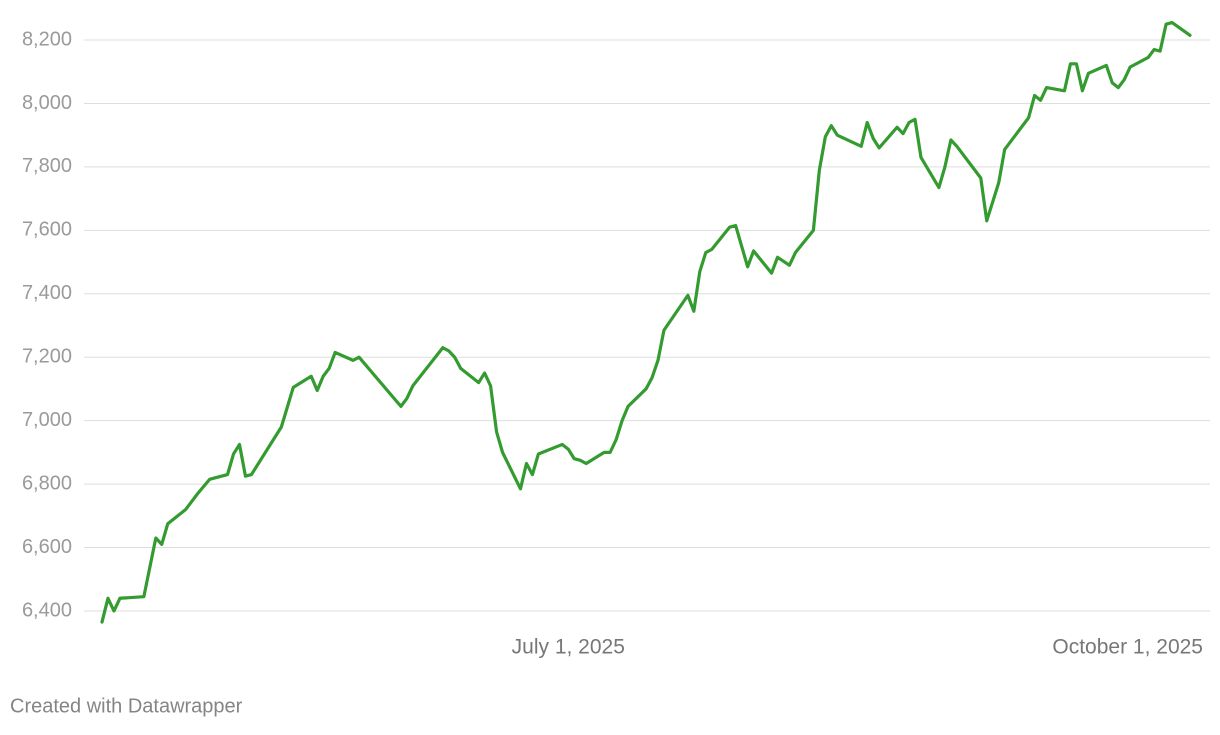  Describe the element at coordinates (47, 103) in the screenshot. I see `y-tick-label: 8,000` at that location.